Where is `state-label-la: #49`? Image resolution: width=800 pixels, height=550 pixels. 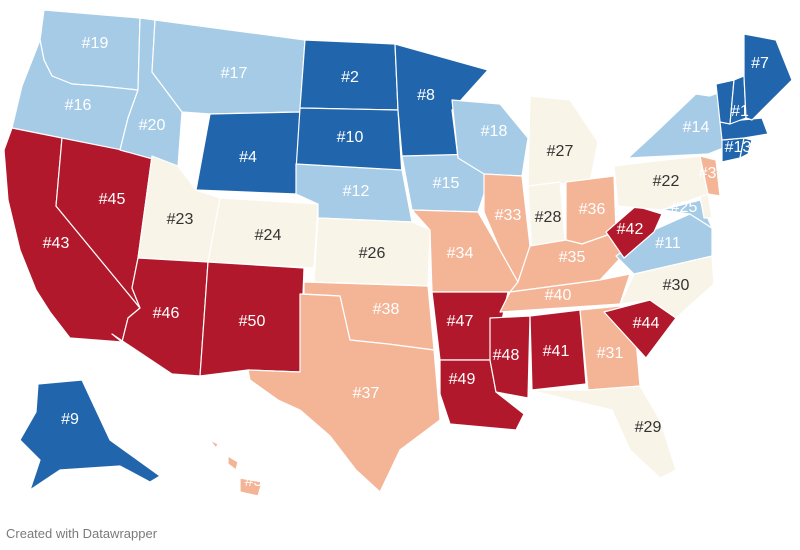
state-label-la: #49 is located at coordinates (462, 379).